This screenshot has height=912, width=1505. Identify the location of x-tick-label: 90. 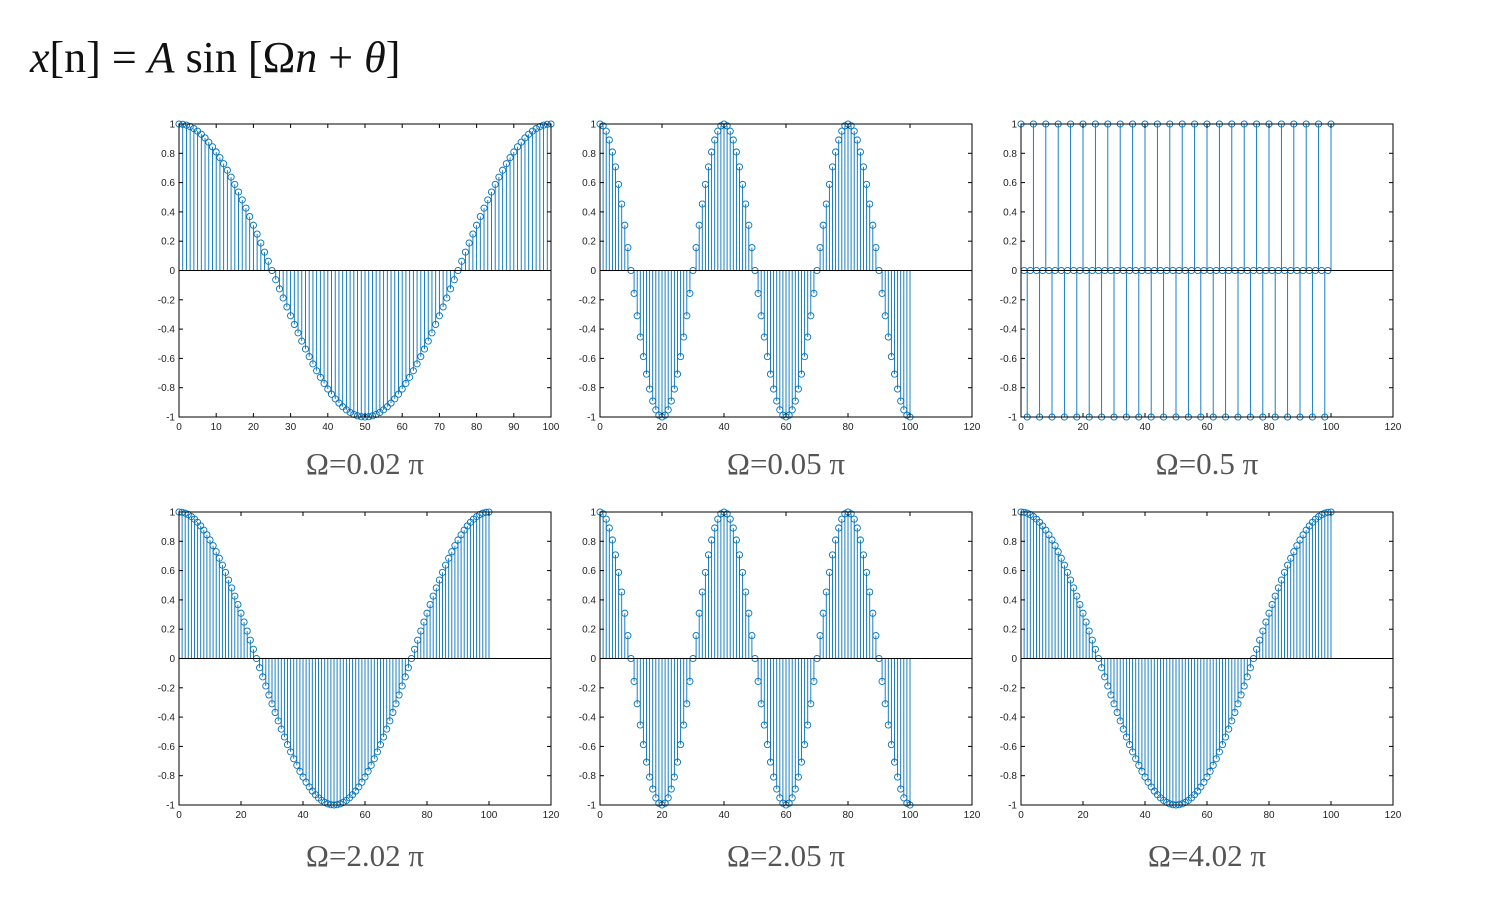
(514, 427).